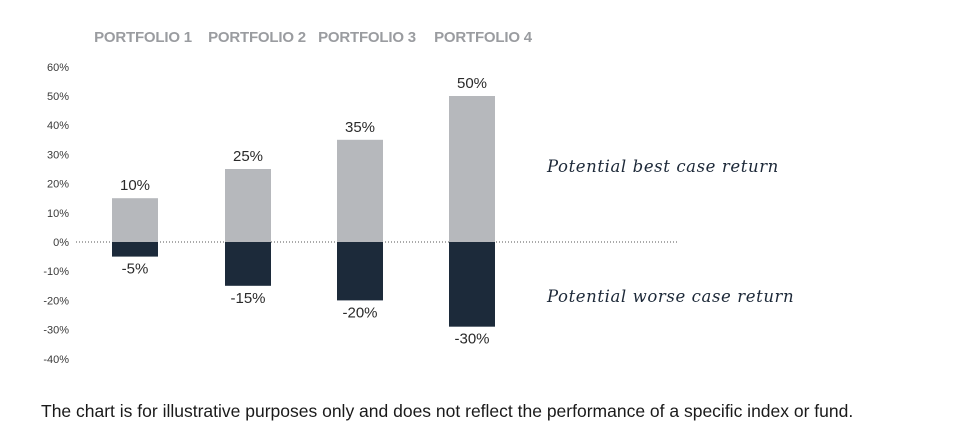 This screenshot has width=953, height=440. I want to click on worse-case-value-label: -30%, so click(471, 339).